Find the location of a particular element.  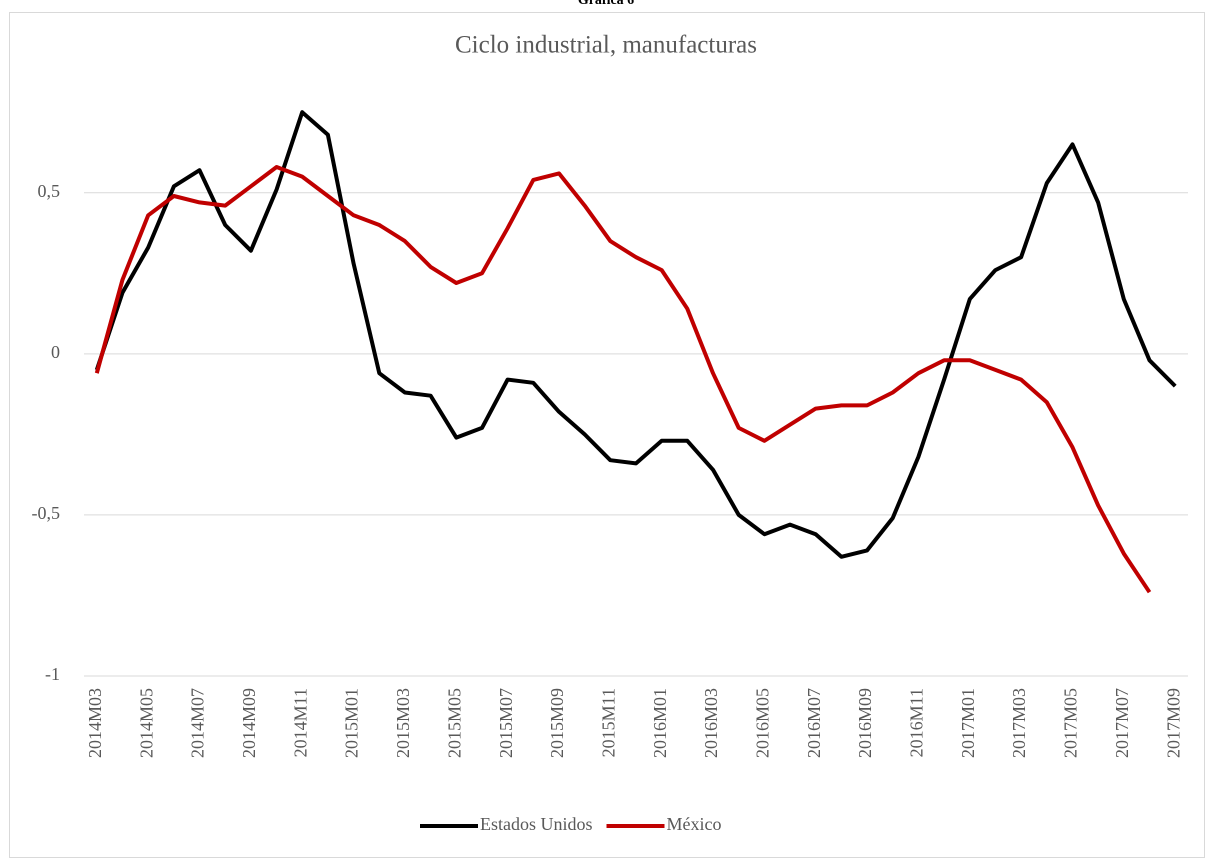

x-tick-label: 2014M11 is located at coordinates (300, 722).